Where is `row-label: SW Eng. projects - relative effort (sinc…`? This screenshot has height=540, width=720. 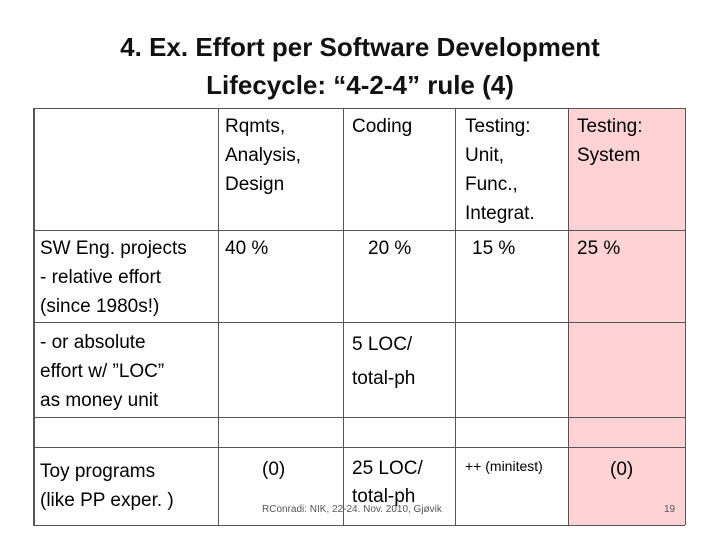
row-label: SW Eng. projects - relative effort (sinc… is located at coordinates (113, 277).